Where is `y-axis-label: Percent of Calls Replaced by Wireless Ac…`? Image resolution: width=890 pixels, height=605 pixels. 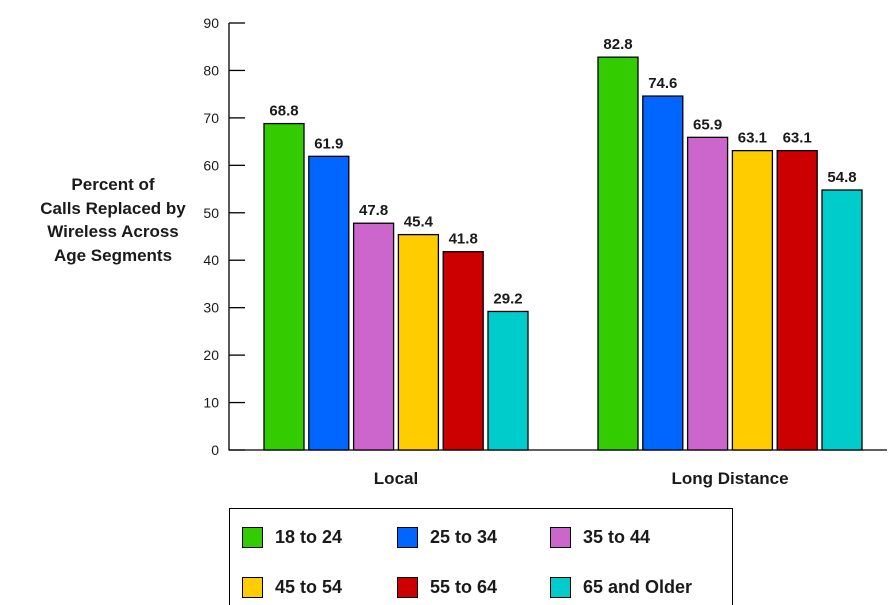 y-axis-label: Percent of Calls Replaced by Wireless Ac… is located at coordinates (113, 220).